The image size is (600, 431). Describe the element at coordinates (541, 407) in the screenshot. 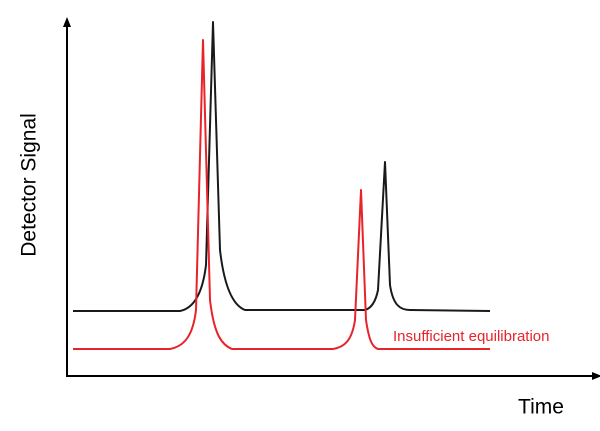

I see `x-axis-label: Time` at that location.